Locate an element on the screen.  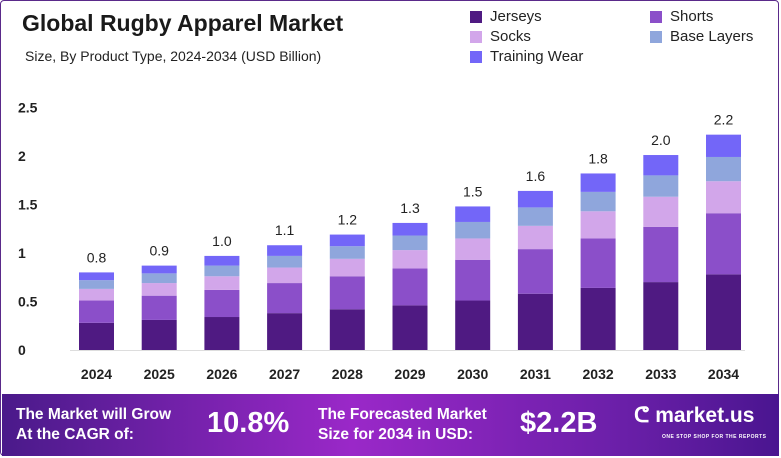
legend-label: Shorts is located at coordinates (692, 16).